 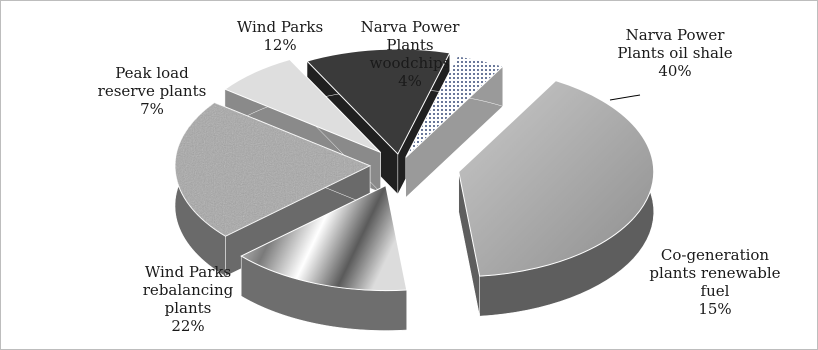 I want to click on slice-label-text: Wind Parks, so click(x=280, y=27).